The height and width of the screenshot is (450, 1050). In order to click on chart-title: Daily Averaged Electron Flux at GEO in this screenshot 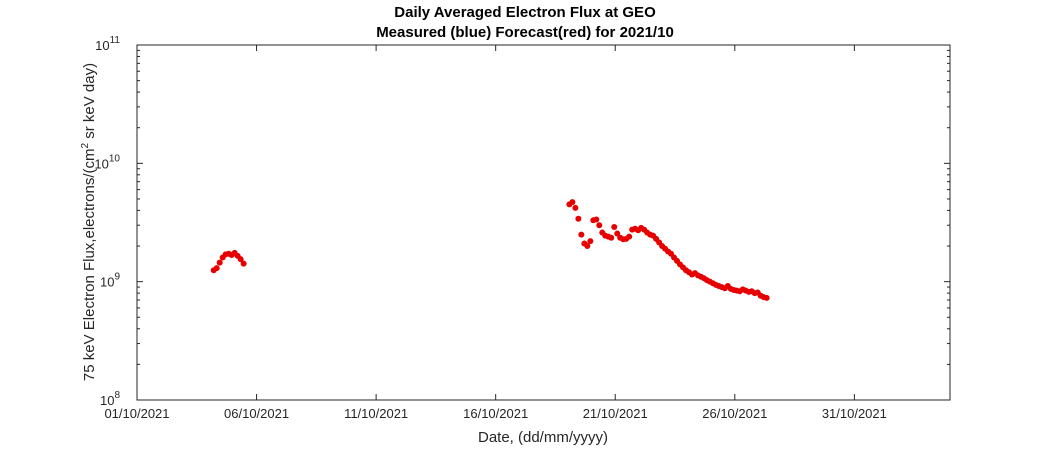, I will do `click(525, 12)`.